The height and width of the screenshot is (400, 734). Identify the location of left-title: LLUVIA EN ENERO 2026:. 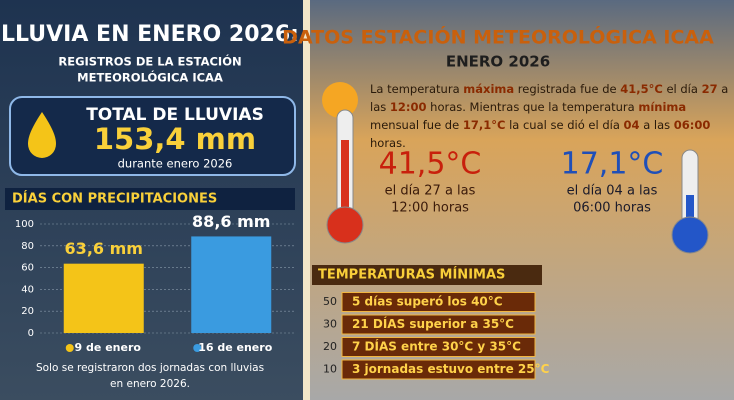
(150, 34).